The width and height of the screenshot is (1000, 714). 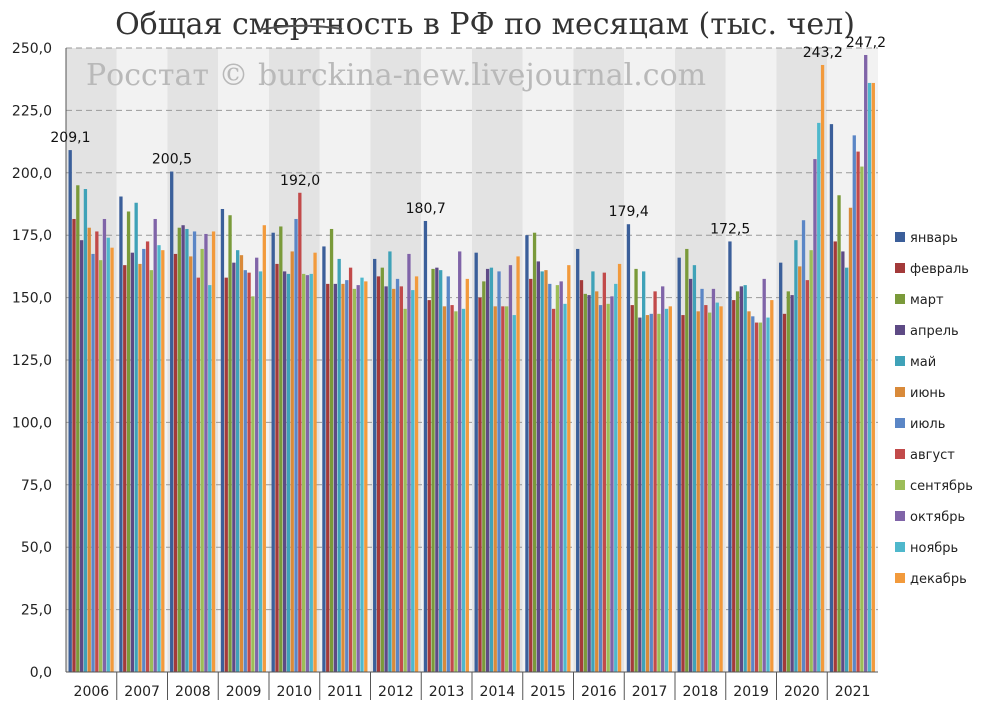 What do you see at coordinates (548, 692) in the screenshot?
I see `x-tick-label: 2015` at bounding box center [548, 692].